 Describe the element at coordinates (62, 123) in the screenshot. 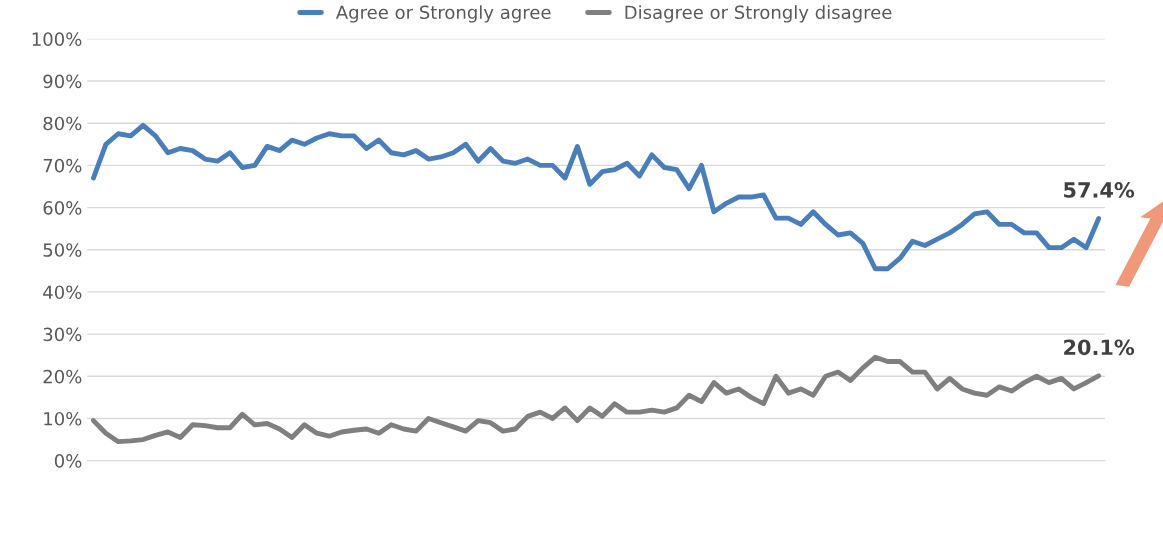

I see `y-tick-label: 80%` at that location.